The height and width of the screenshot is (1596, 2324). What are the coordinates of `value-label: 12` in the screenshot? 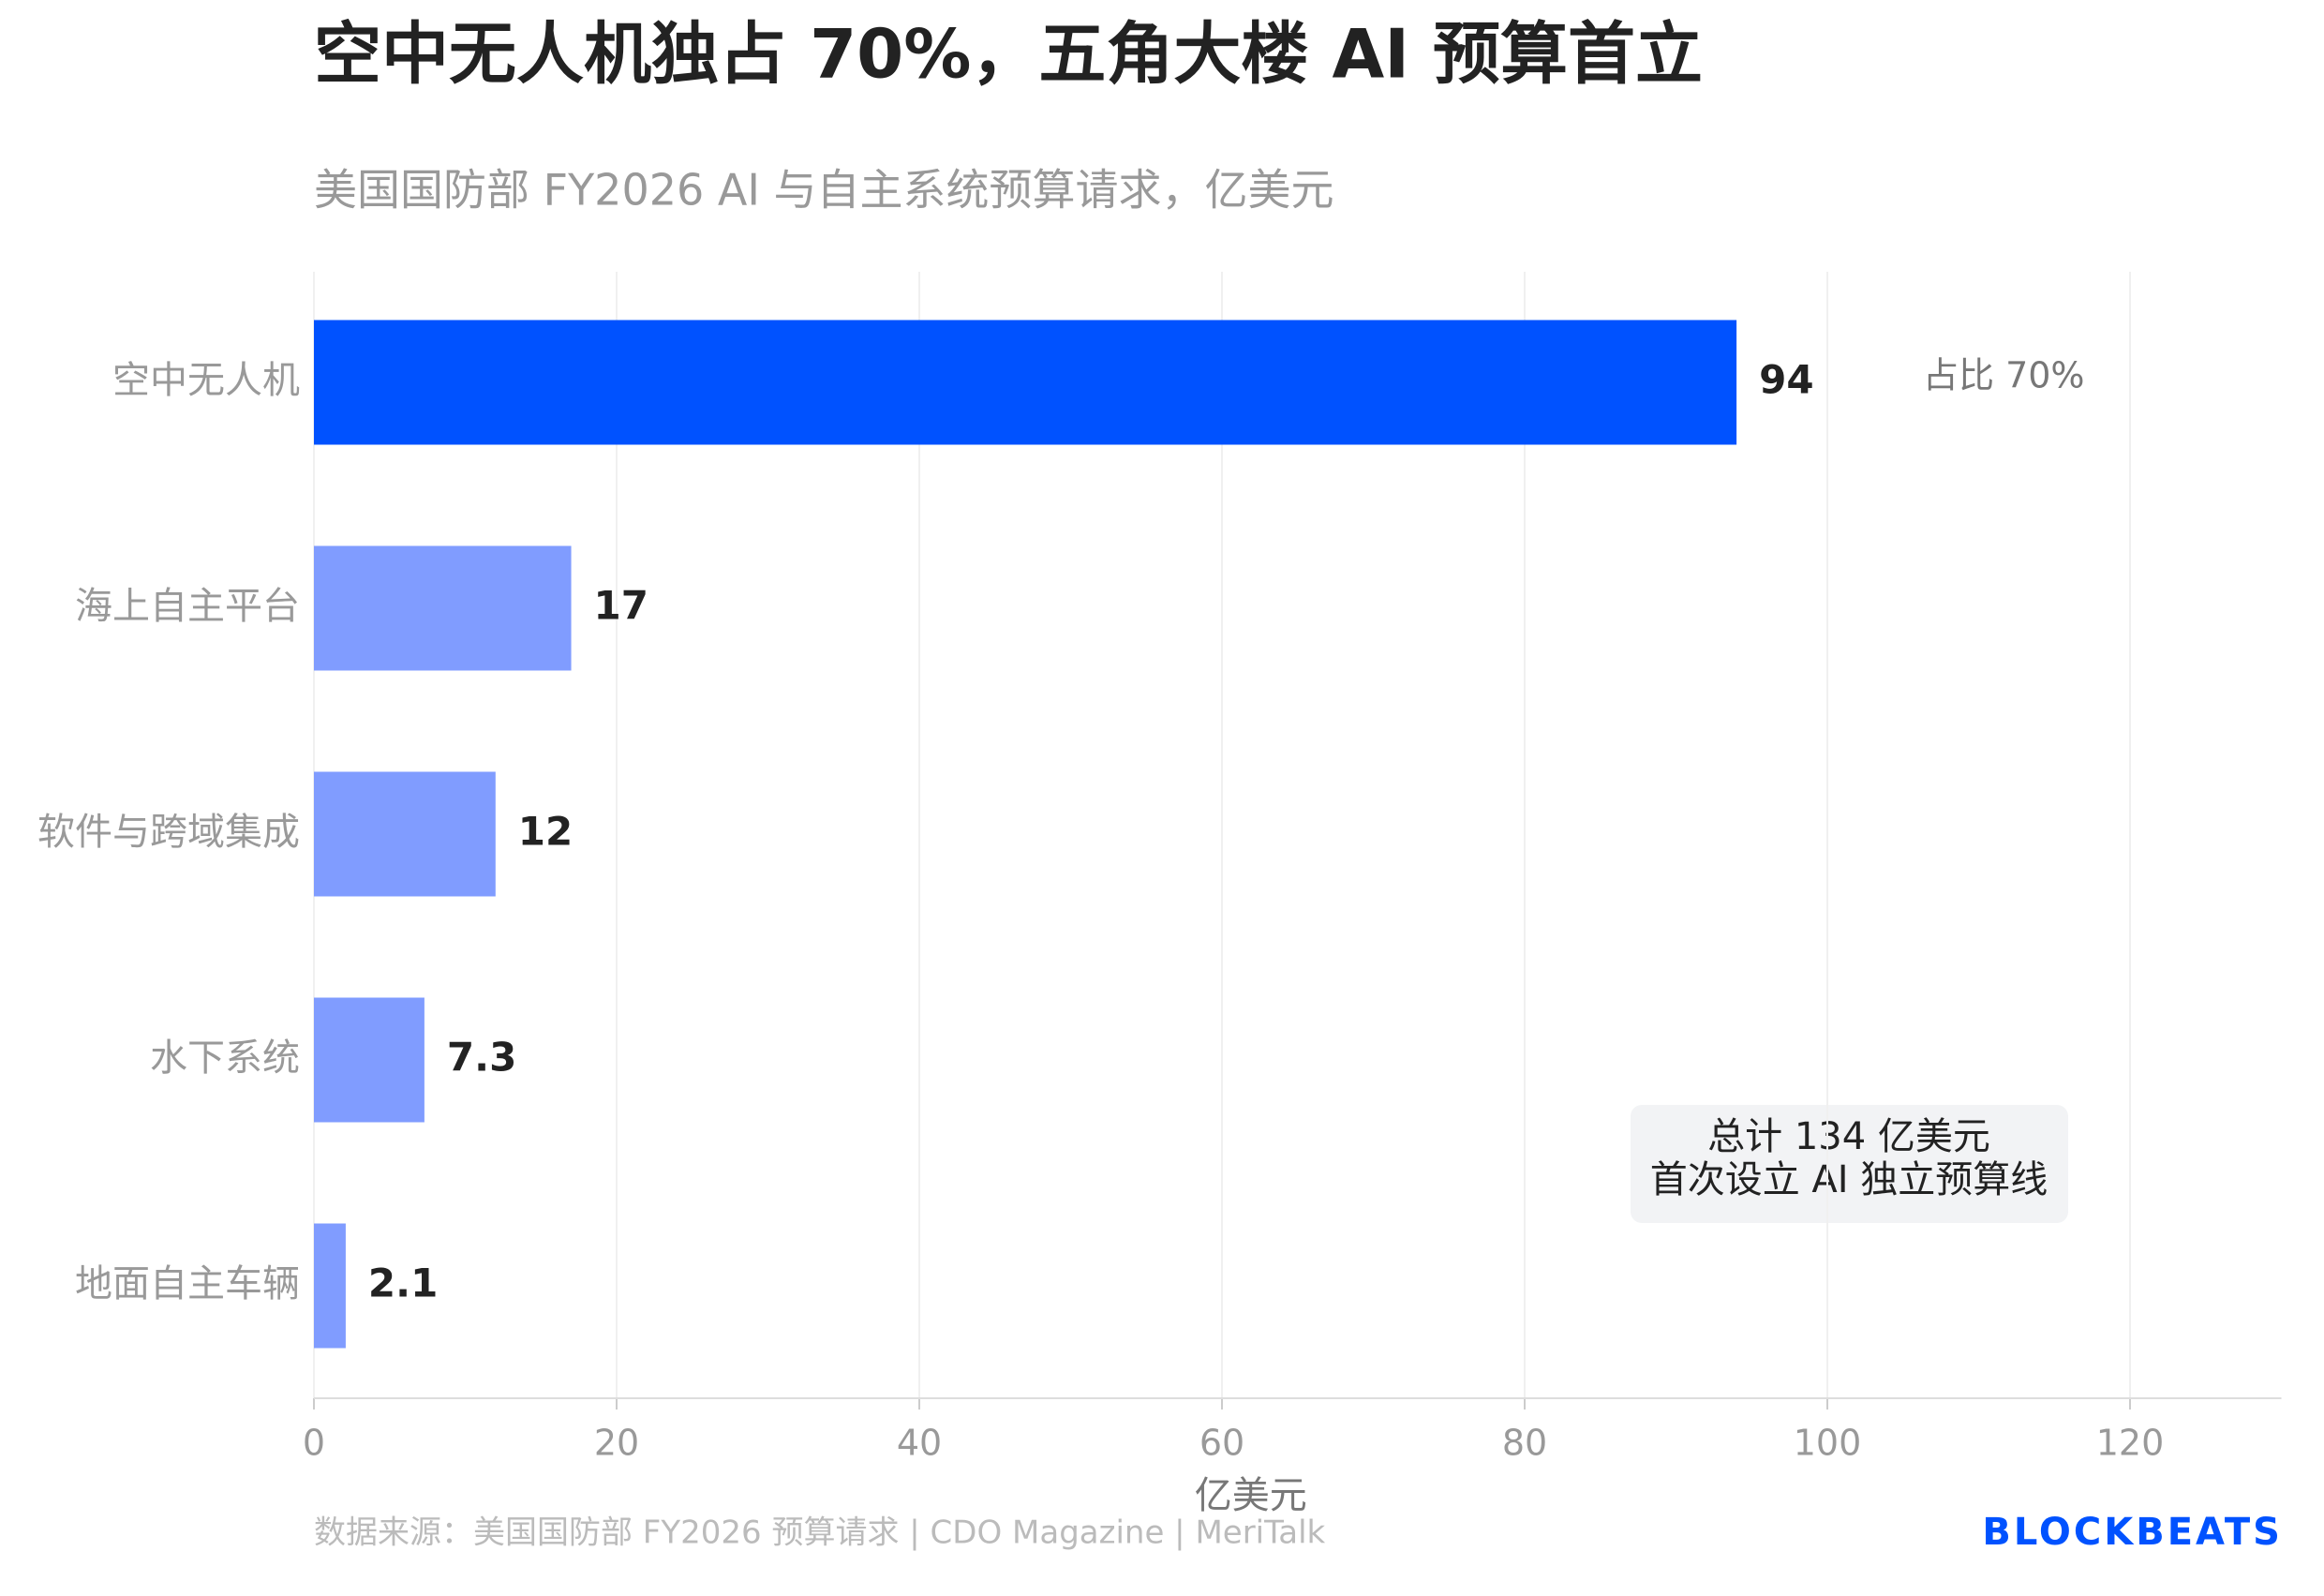 It's located at (545, 832).